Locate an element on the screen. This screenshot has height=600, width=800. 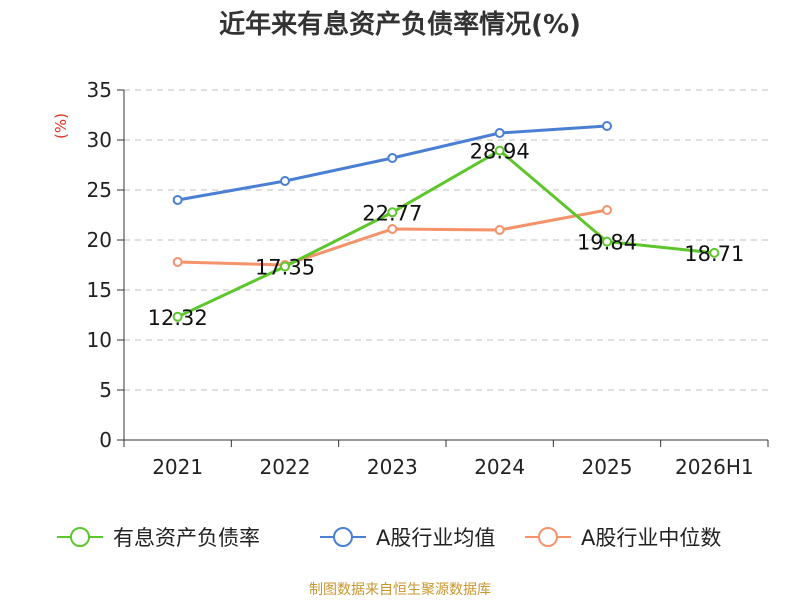
data-label: 22.77 is located at coordinates (392, 213).